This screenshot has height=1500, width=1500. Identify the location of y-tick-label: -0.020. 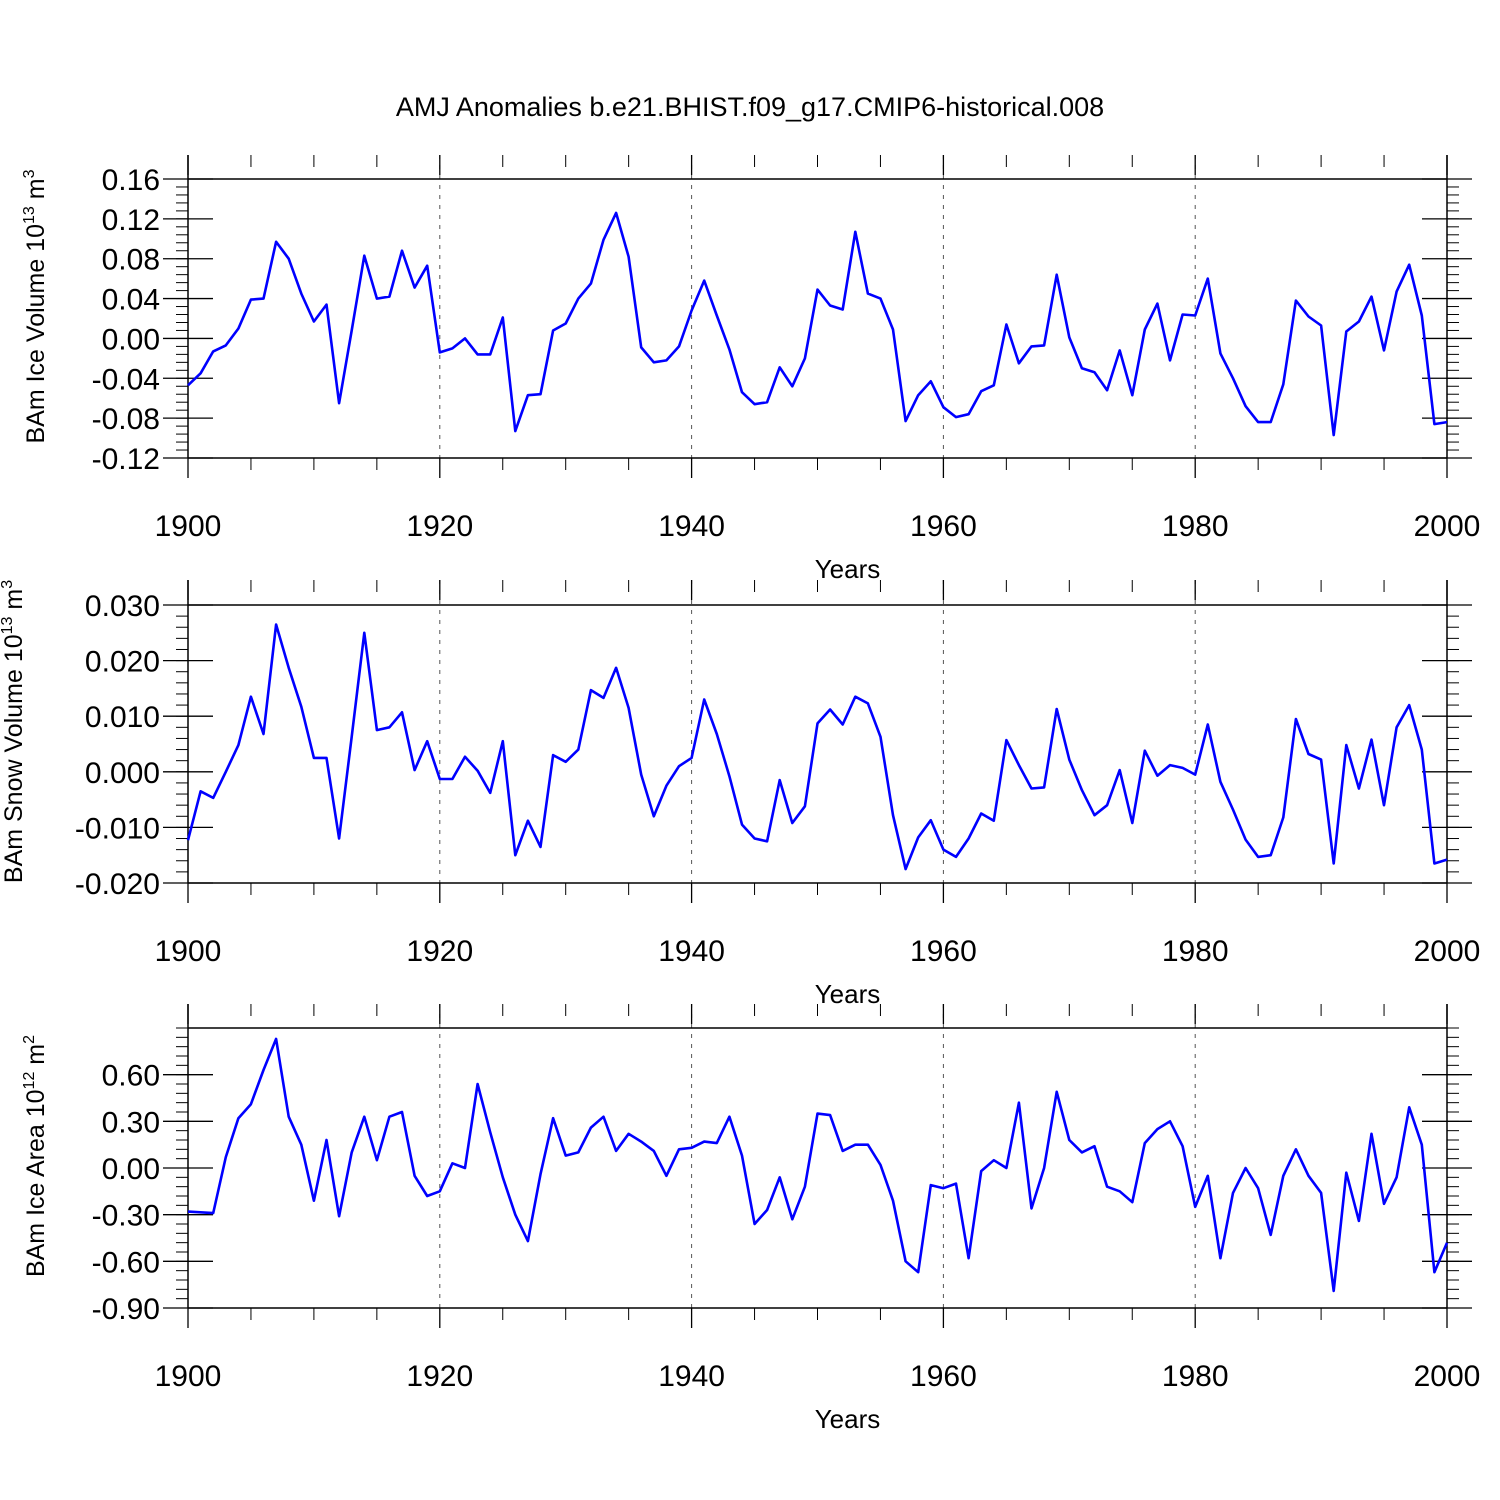
(117, 884).